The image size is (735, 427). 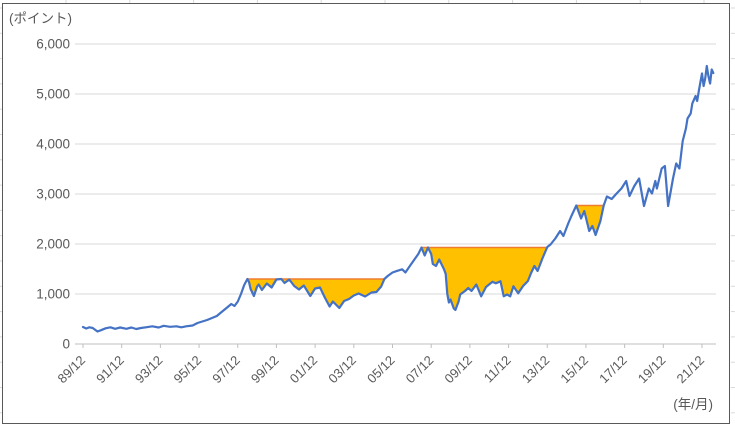 I want to click on x-tick-label: 03/12, so click(x=342, y=370).